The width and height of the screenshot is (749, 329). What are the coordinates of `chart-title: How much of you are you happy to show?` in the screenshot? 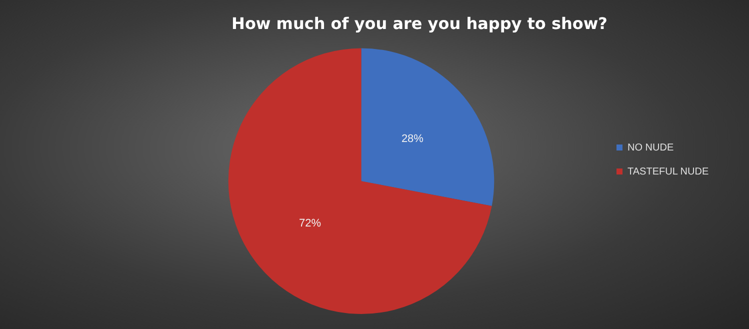 It's located at (420, 23).